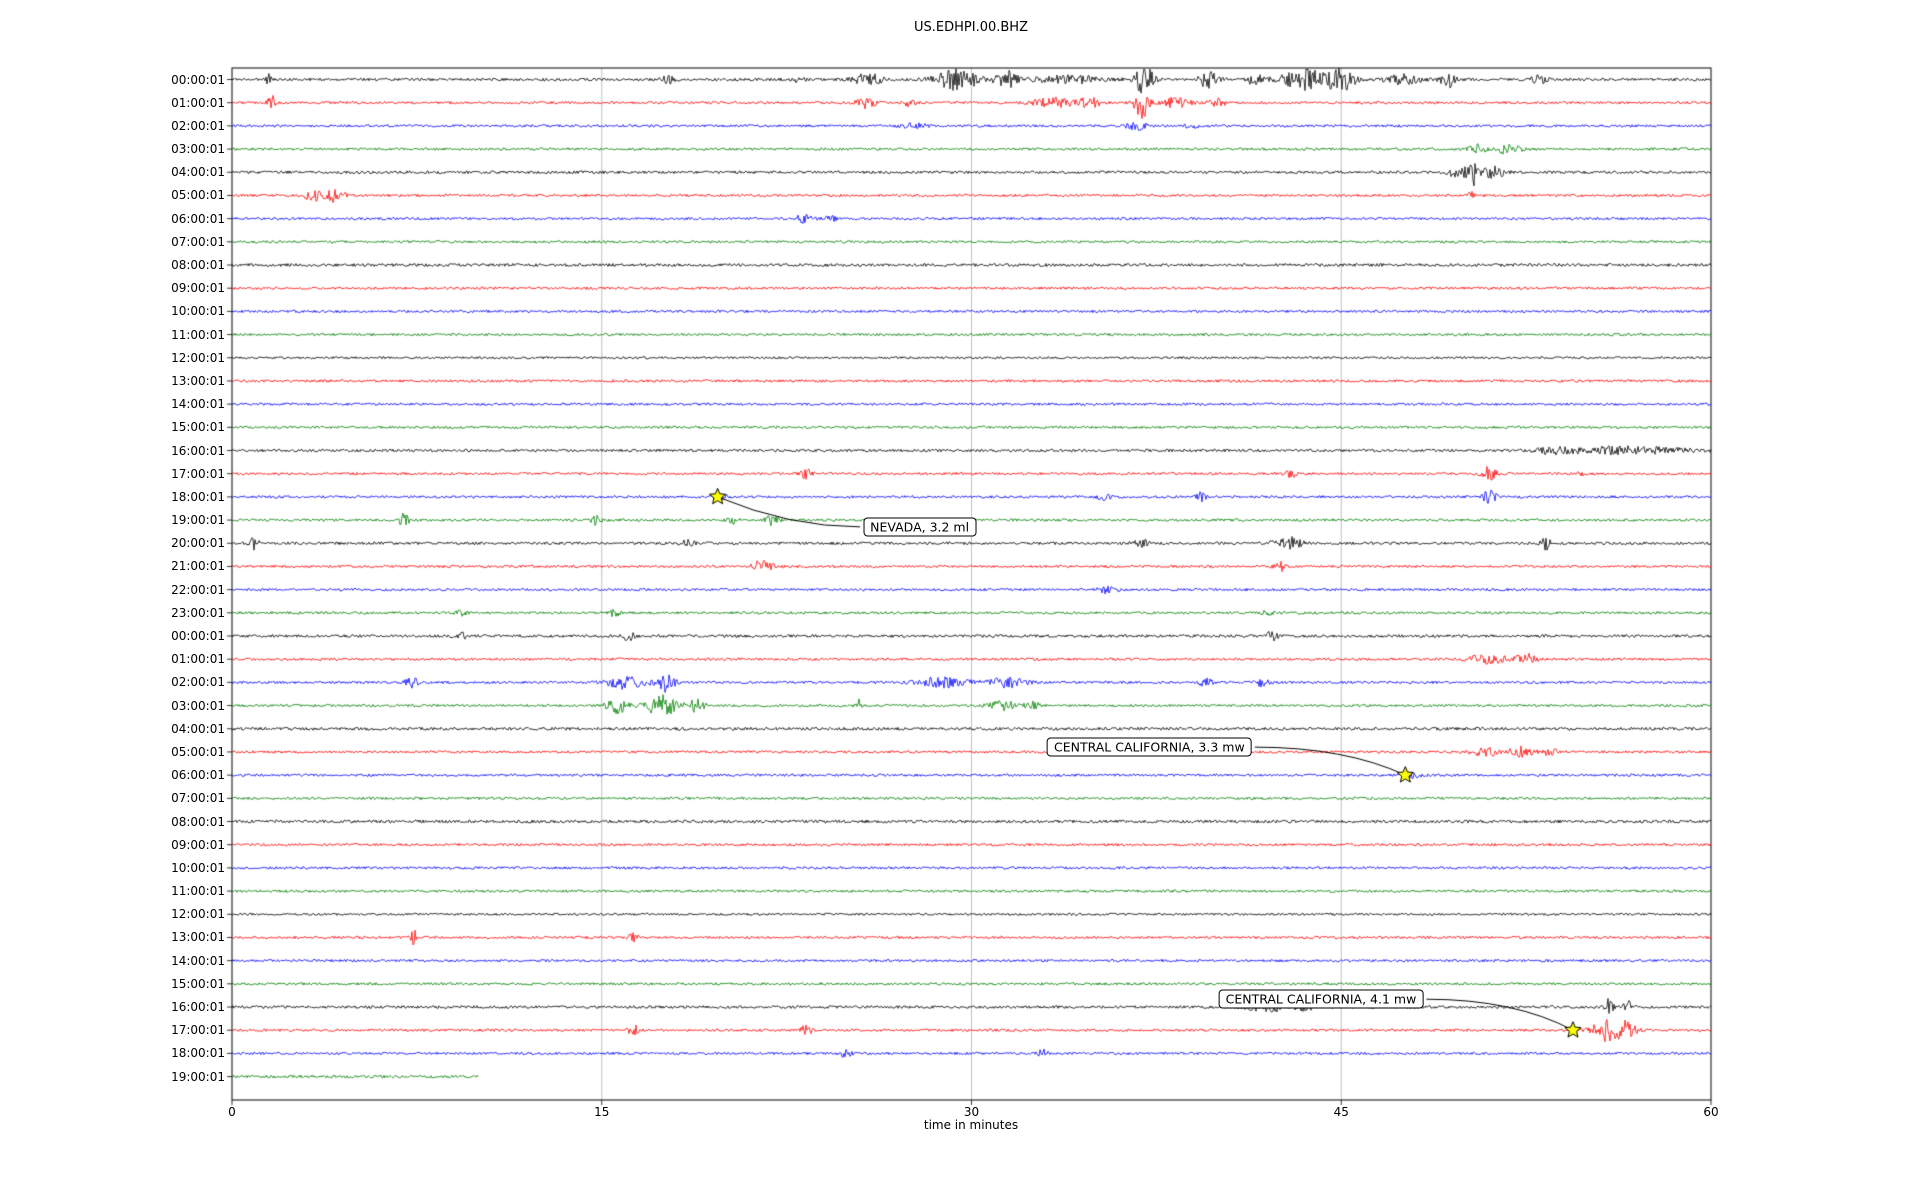 The image size is (1920, 1200). What do you see at coordinates (971, 1112) in the screenshot?
I see `x-tick-label: 30` at bounding box center [971, 1112].